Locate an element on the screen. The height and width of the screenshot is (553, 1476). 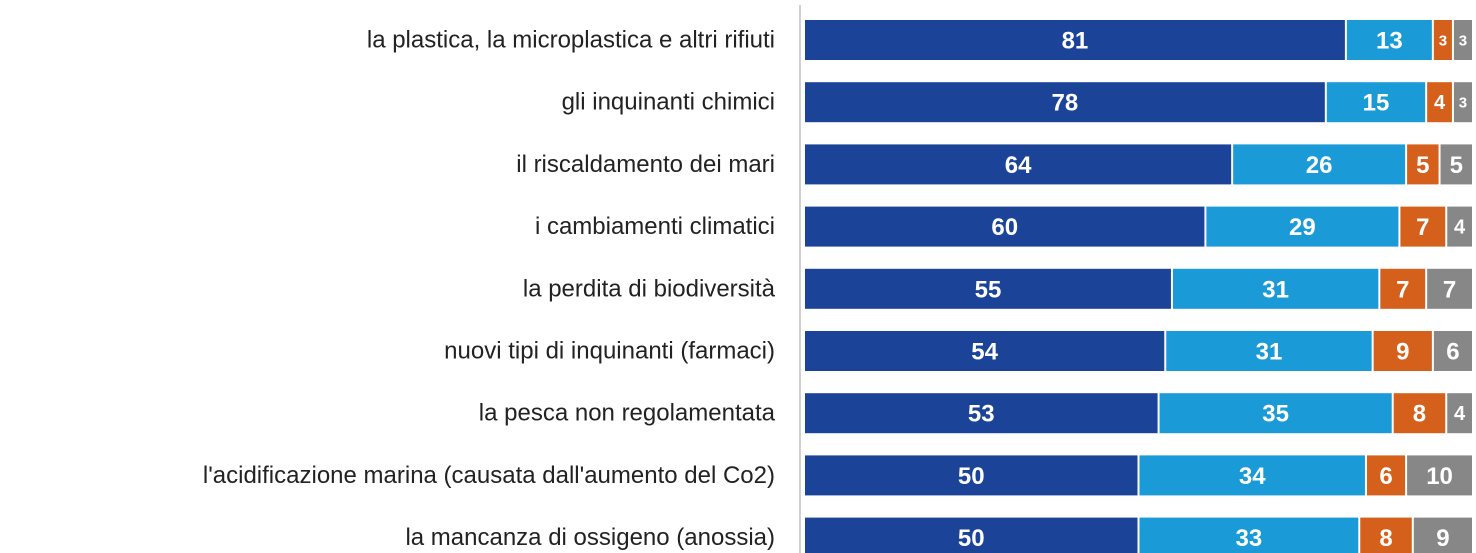
data-label: 34 is located at coordinates (1252, 476).